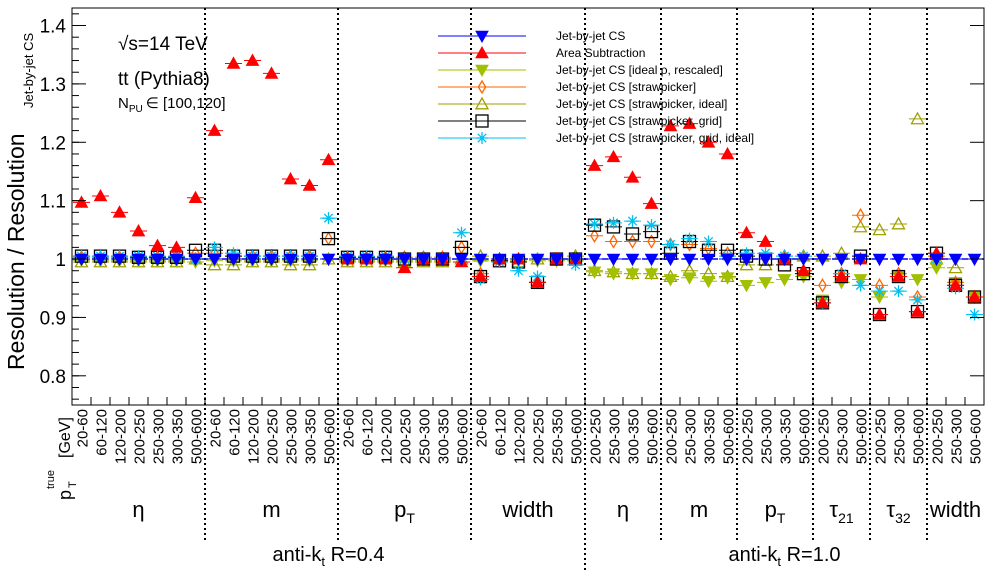 Image resolution: width=996 pixels, height=572 pixels. Describe the element at coordinates (28, 70) in the screenshot. I see `y-axis-label-sub: Jet-by-jet CS` at that location.